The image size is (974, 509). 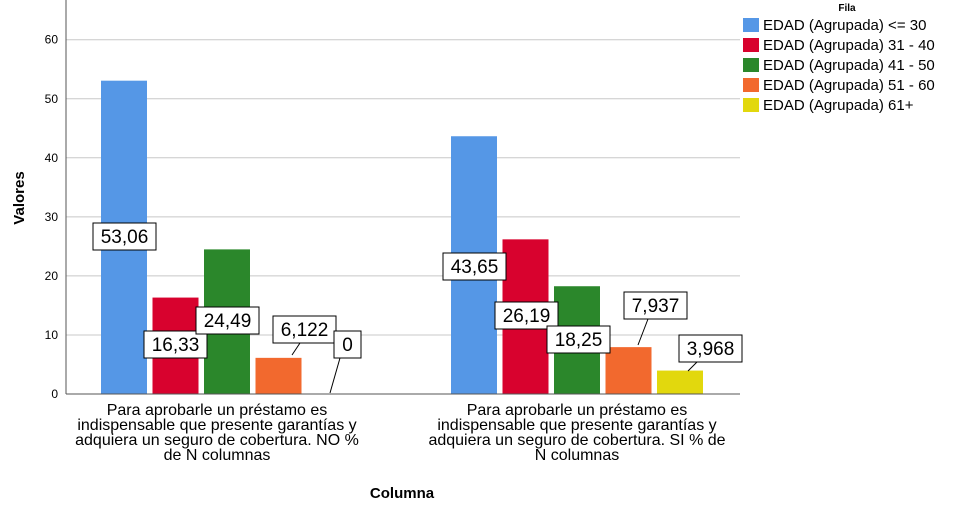 What do you see at coordinates (19, 197) in the screenshot?
I see `y-axis-title: Valores` at bounding box center [19, 197].